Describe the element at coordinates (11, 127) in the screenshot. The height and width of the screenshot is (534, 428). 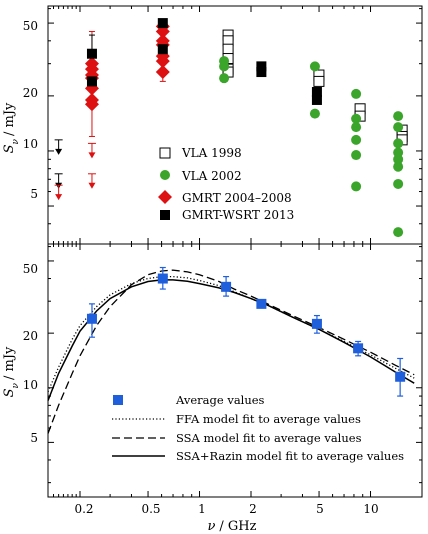
I see `top-y-axis-label: Sν/ mJy` at that location.